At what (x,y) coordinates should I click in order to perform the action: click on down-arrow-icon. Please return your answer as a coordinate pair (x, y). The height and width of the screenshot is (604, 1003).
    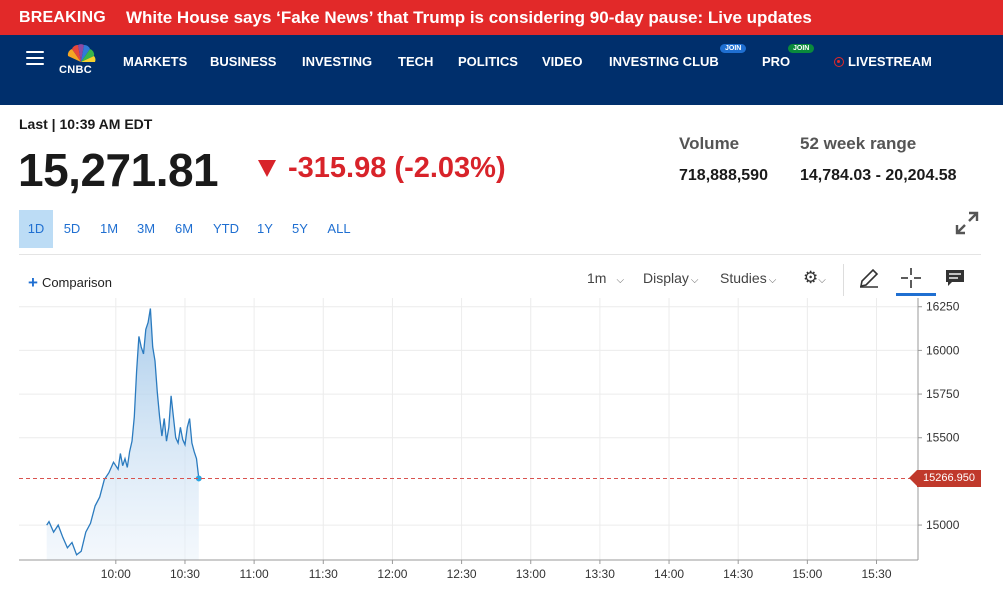
    Looking at the image, I should click on (267, 168).